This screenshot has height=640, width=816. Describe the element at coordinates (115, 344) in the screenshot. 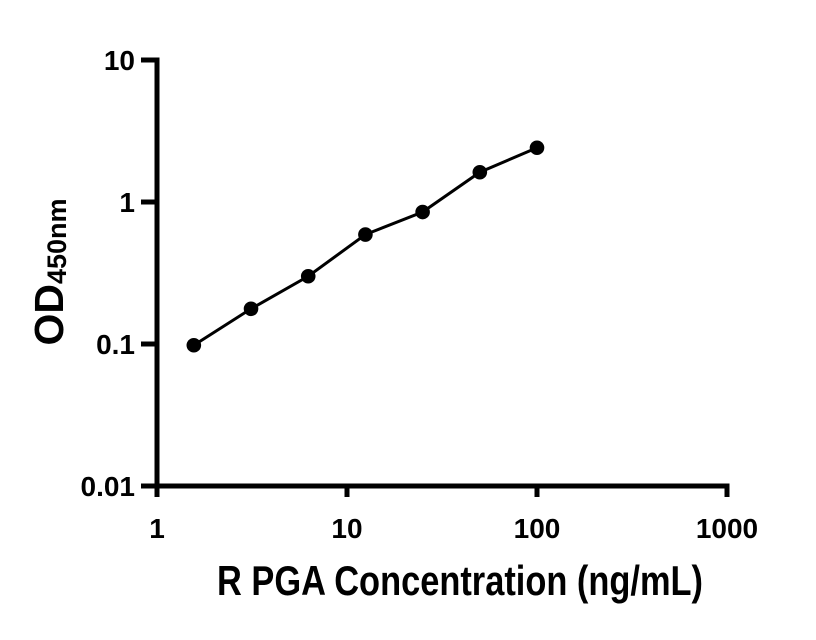

I see `y-tick-label: 0.1` at that location.